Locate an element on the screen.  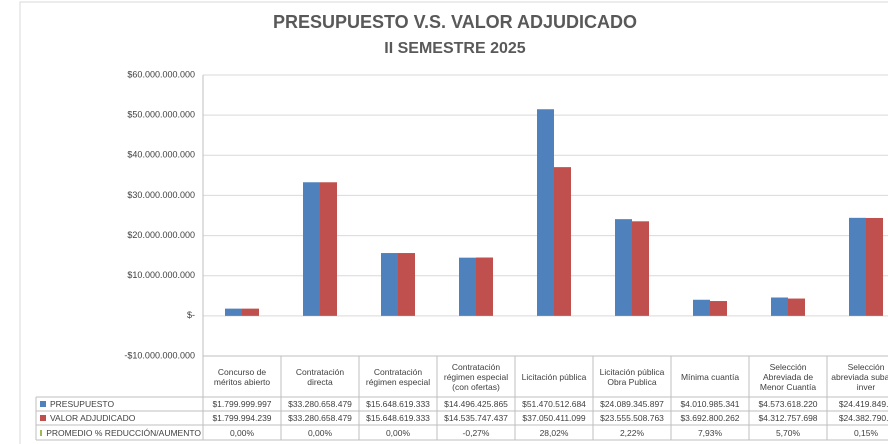
legend-entry: PRESUPUESTO is located at coordinates (119, 404).